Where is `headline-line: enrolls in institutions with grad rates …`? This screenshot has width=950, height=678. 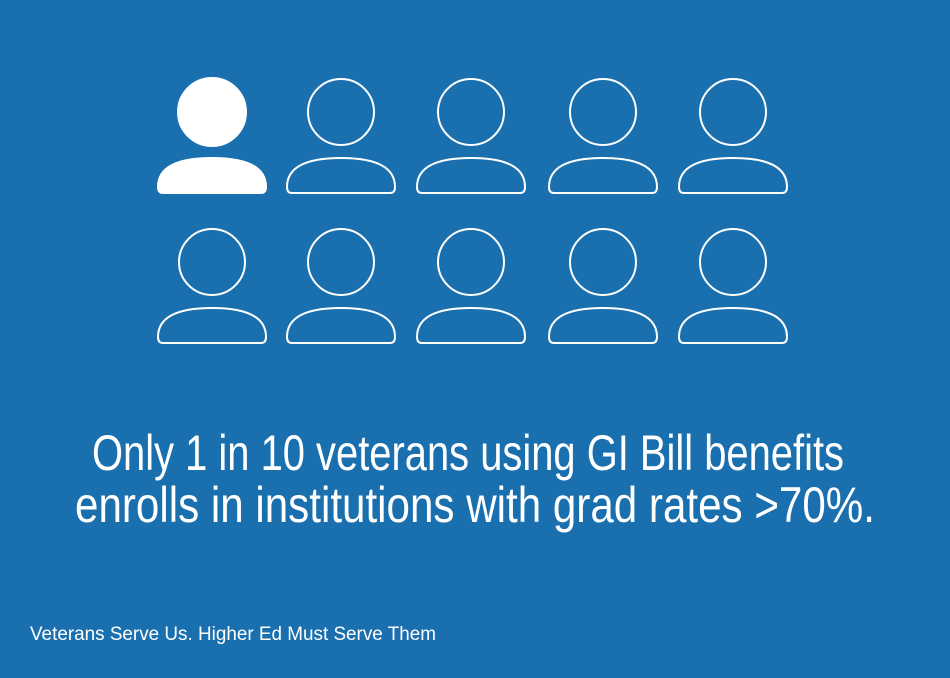 headline-line: enrolls in institutions with grad rates … is located at coordinates (475, 505).